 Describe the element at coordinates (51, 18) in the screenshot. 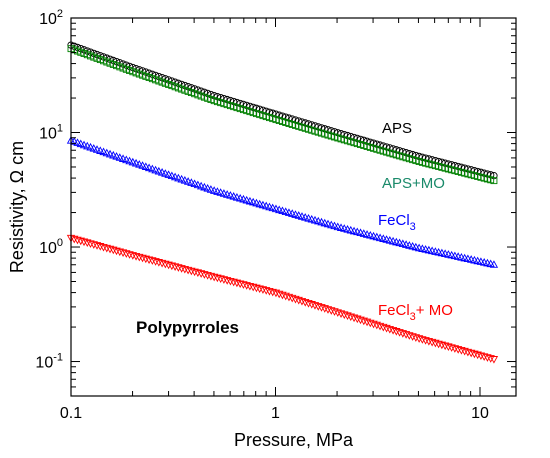

I see `y-tick-label: 10²` at that location.